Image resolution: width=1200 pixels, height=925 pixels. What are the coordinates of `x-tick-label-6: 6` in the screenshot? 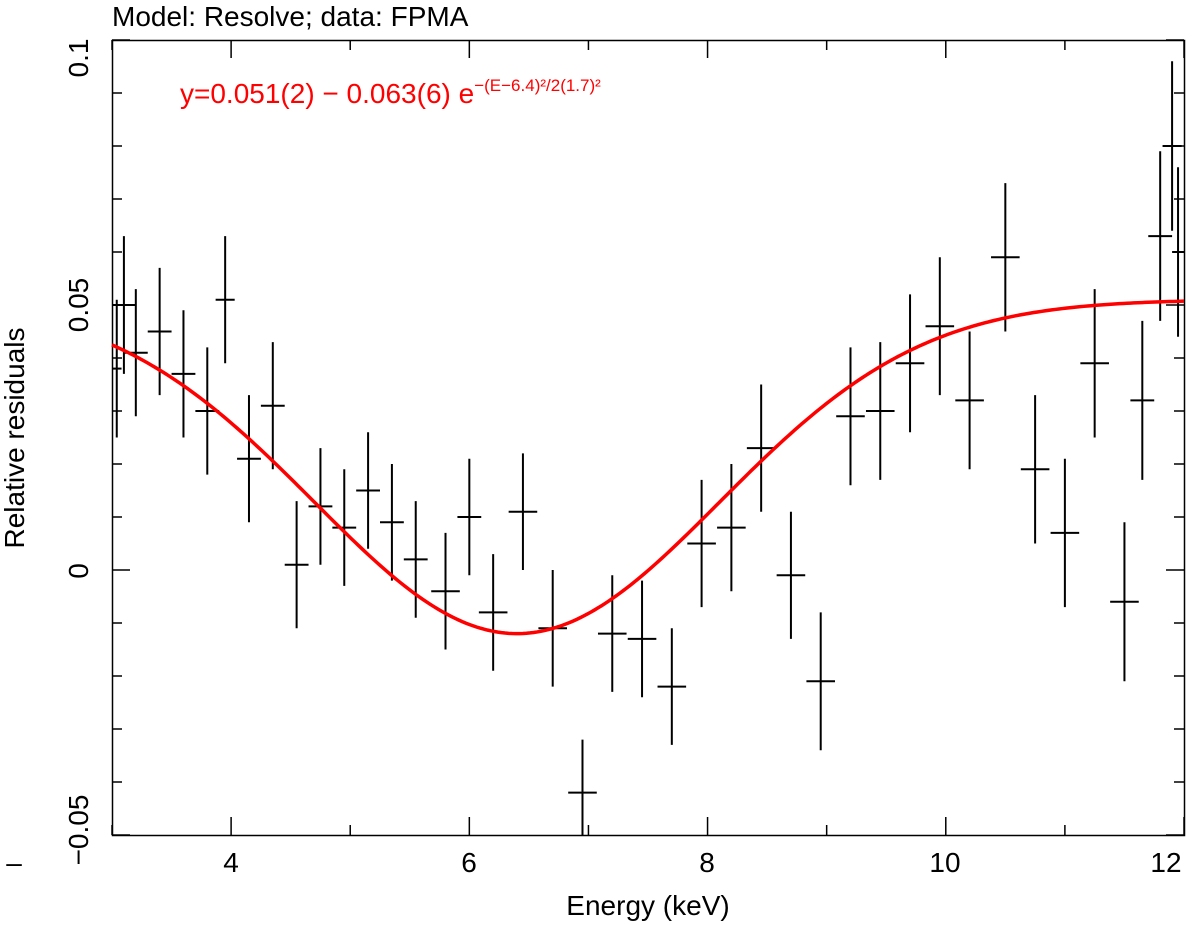 It's located at (469, 862).